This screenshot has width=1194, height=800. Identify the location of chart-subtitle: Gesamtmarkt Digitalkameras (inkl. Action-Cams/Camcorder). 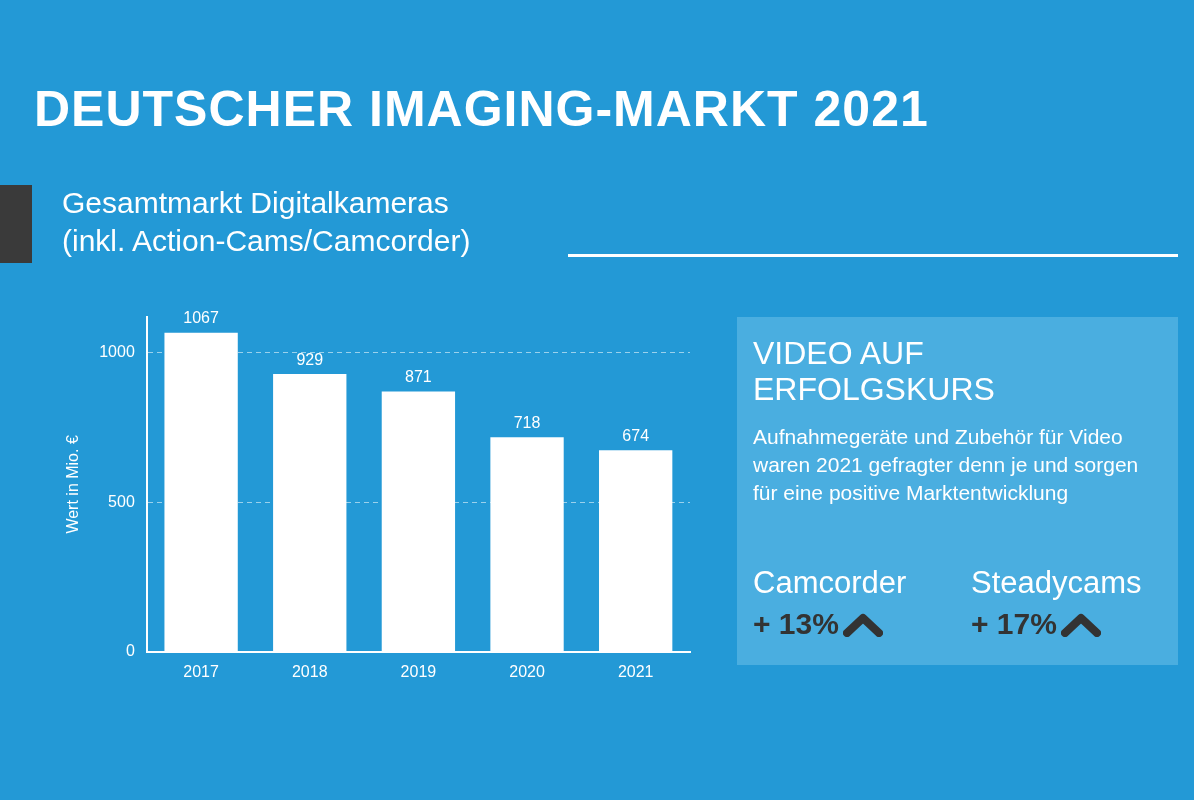
(266, 222).